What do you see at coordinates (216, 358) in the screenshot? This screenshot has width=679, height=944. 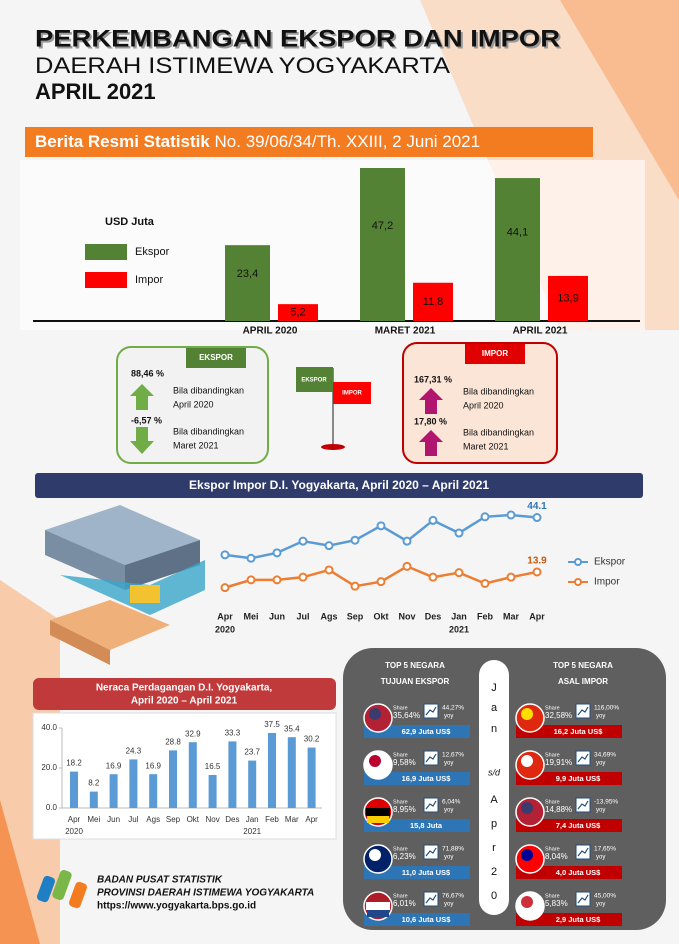 I see `ekspor-tag` at bounding box center [216, 358].